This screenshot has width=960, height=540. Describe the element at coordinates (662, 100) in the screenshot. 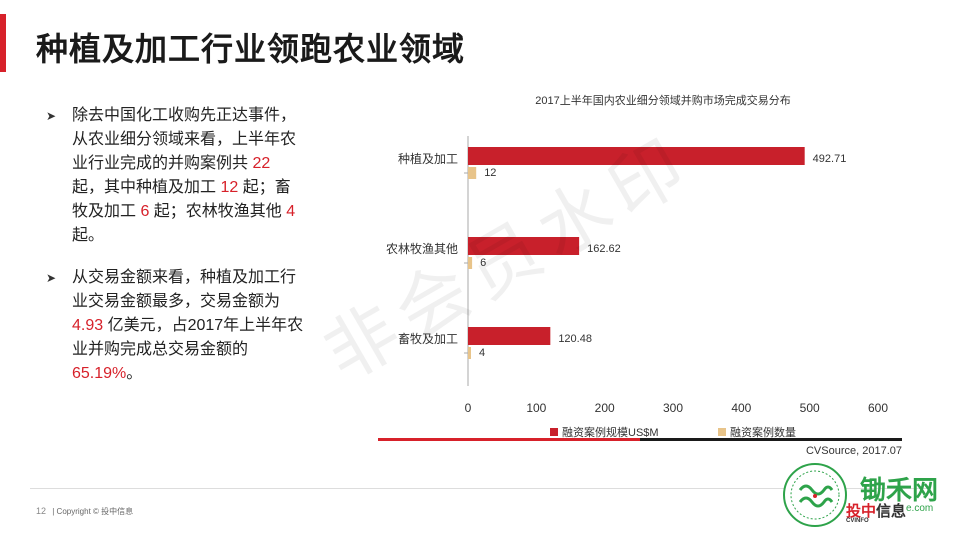

I see `chart-title: 2017上半年国内农业细分领域并购市场完成交易分布` at that location.